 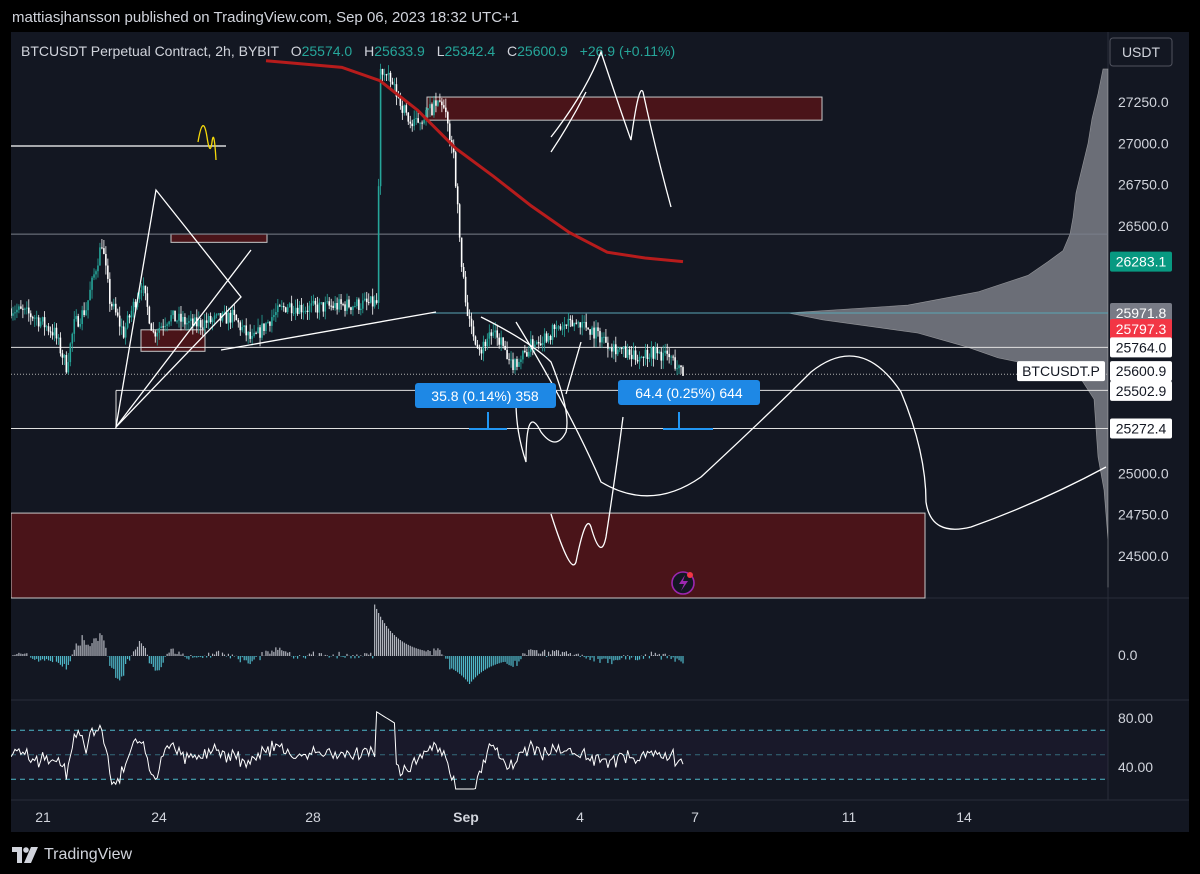 I want to click on measure-label-1: 35.8 (0.14%) 358, so click(x=485, y=395).